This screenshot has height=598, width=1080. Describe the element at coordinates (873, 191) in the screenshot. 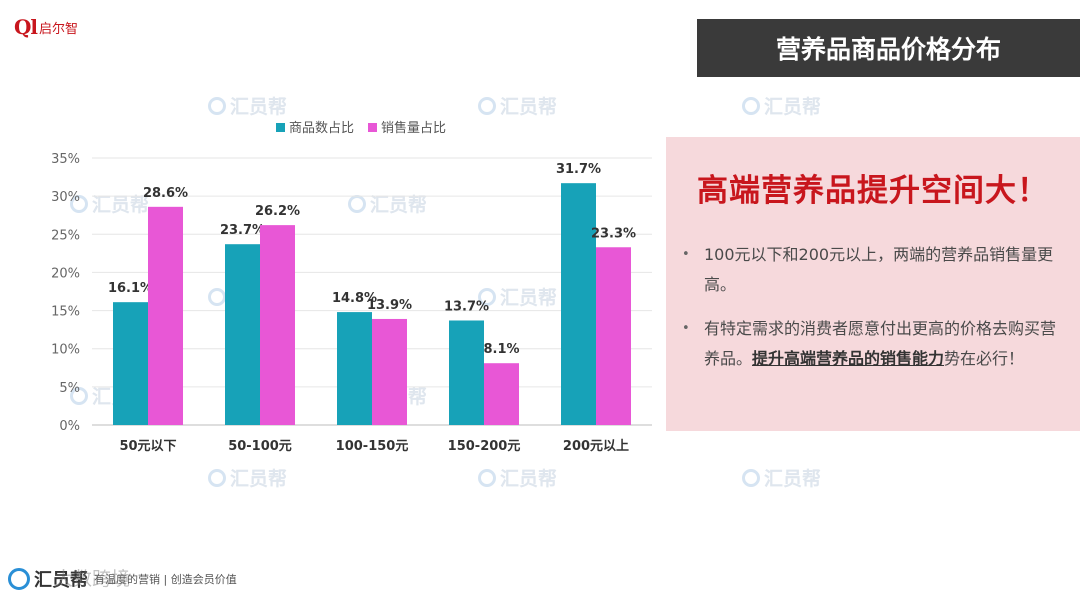

I see `insight-headline: 高端营养品提升空间大！` at that location.